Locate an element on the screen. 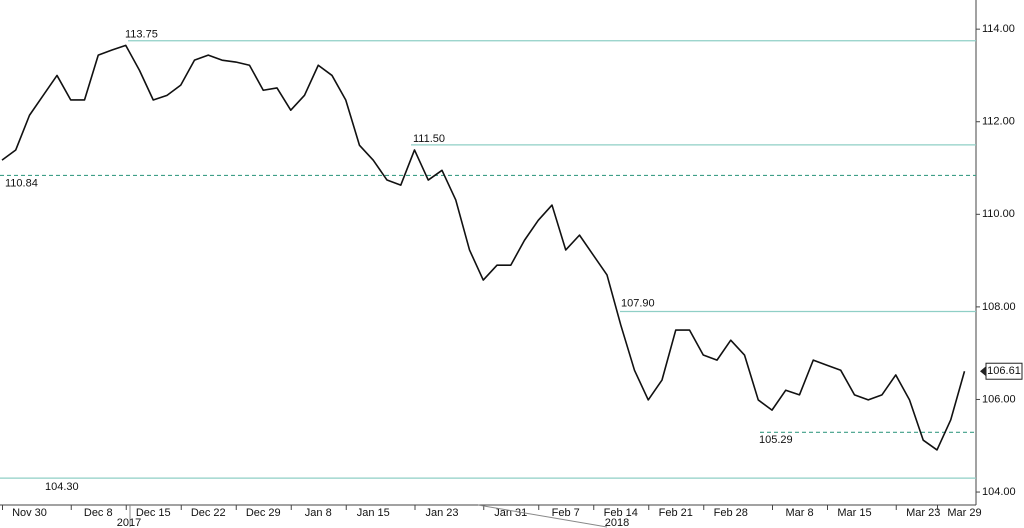 Image resolution: width=1024 pixels, height=528 pixels. x-tick-label: Jan 31 is located at coordinates (510, 513).